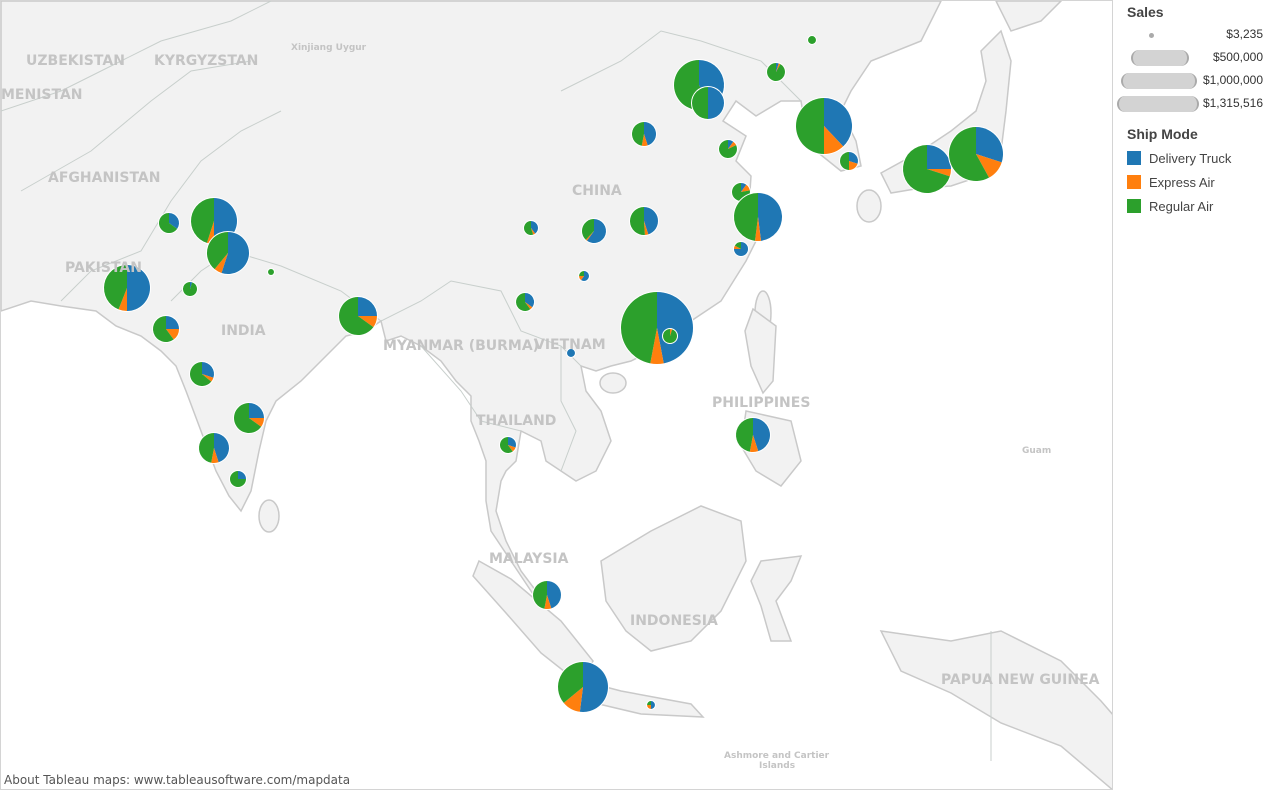 Image resolution: width=1265 pixels, height=791 pixels. Describe the element at coordinates (1195, 182) in the screenshot. I see `ship-mode-legend-item: Express Air` at that location.